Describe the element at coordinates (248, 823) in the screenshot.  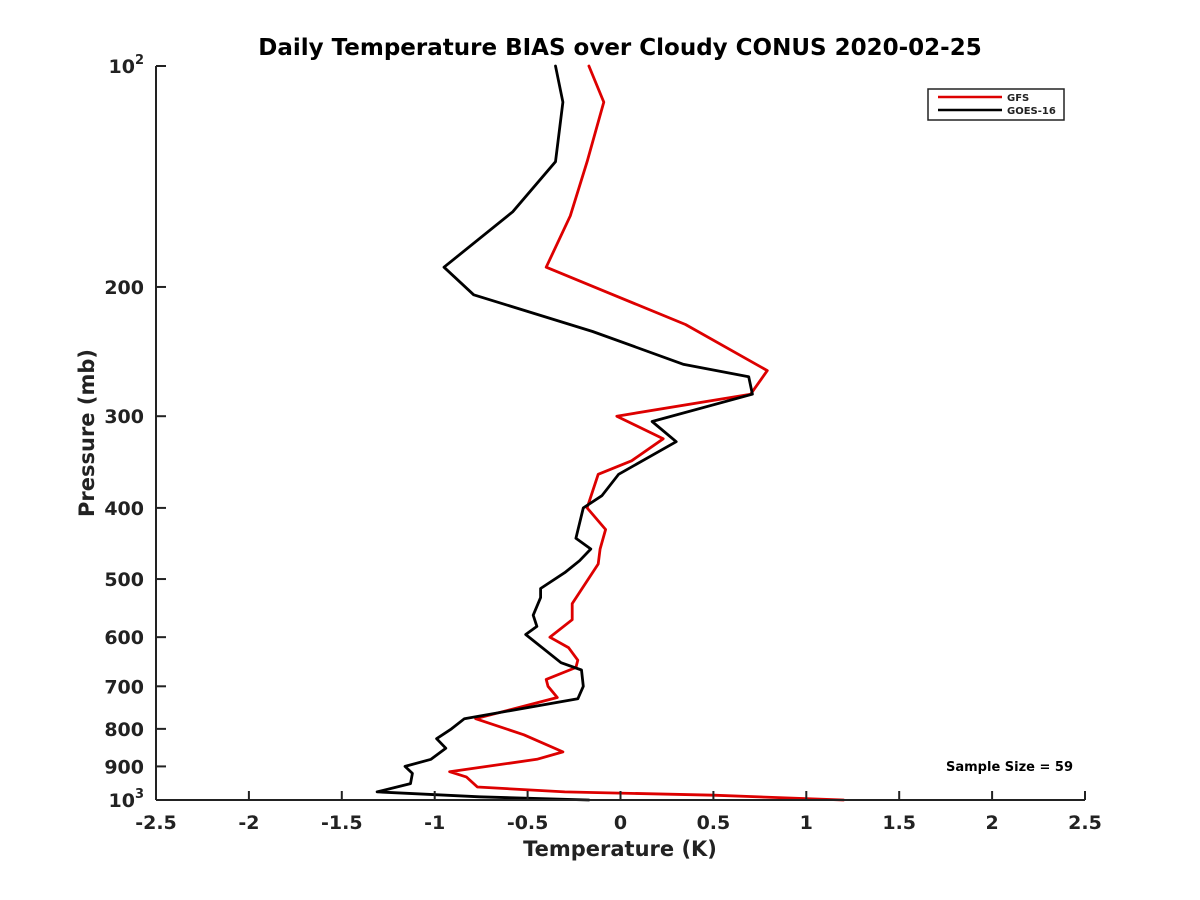
I see `x-tick-label: -2` at that location.